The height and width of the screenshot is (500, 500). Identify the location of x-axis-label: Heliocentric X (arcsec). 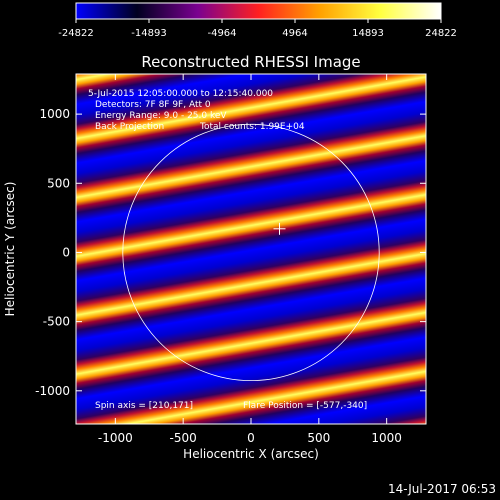
(251, 454).